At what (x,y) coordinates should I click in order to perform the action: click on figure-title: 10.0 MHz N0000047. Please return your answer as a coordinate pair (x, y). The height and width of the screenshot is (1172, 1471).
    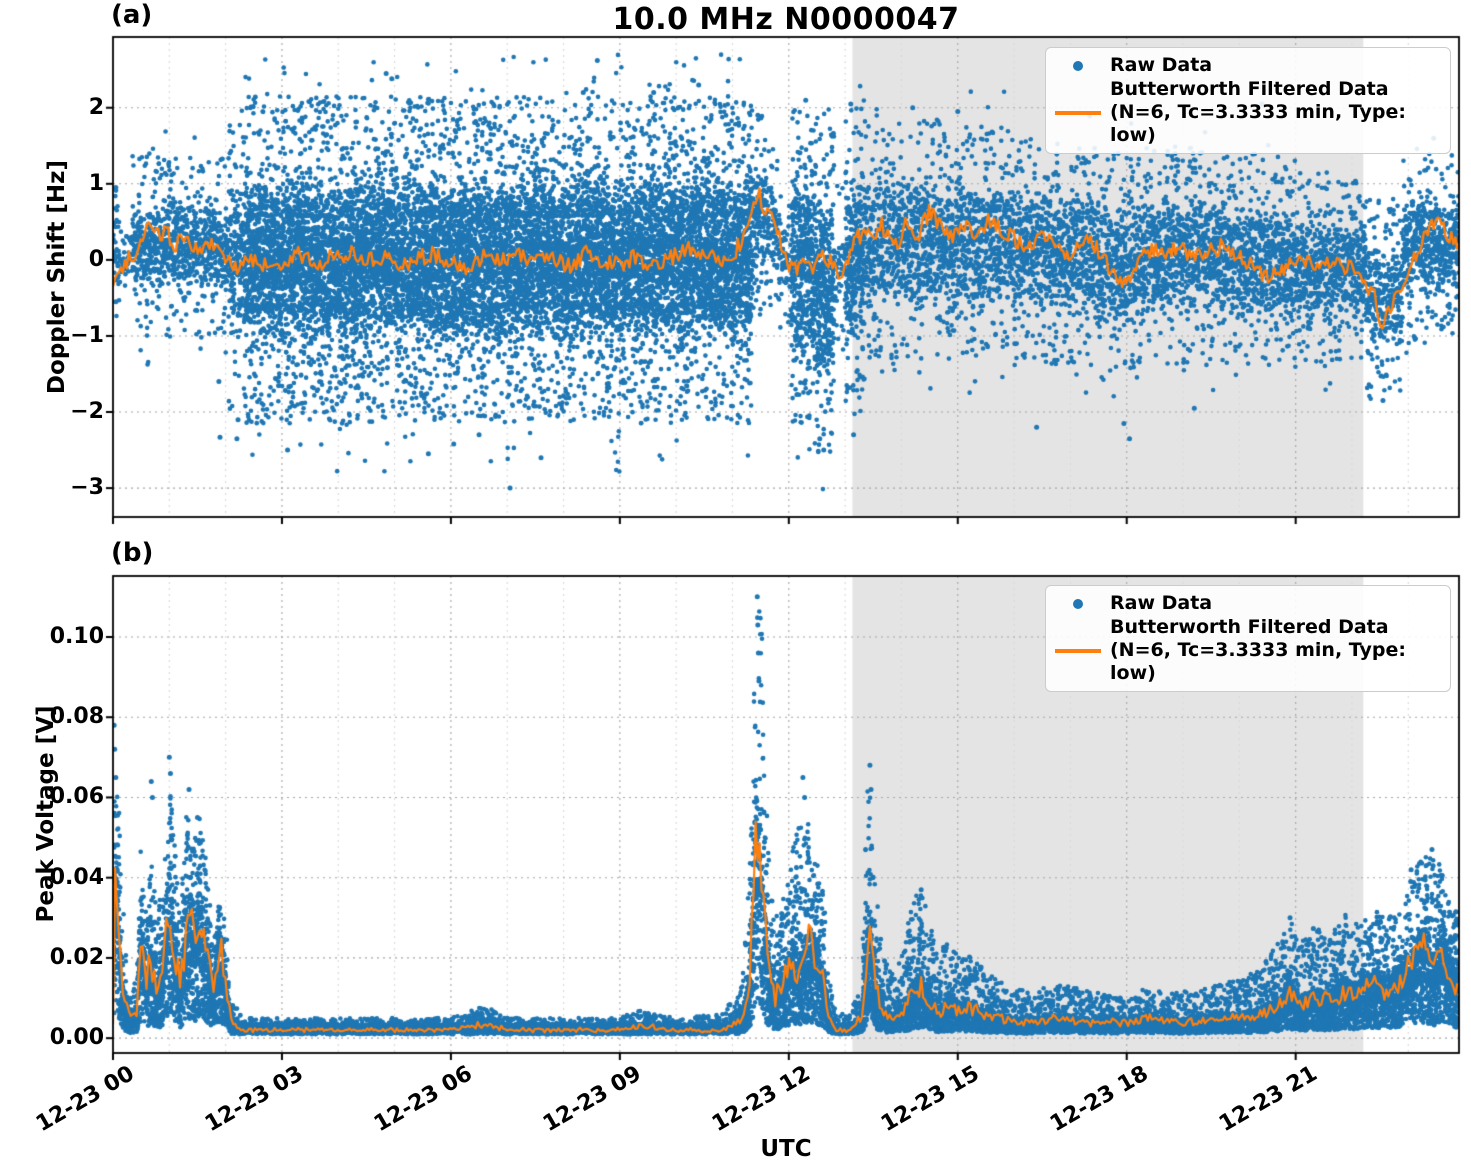
    Looking at the image, I should click on (786, 19).